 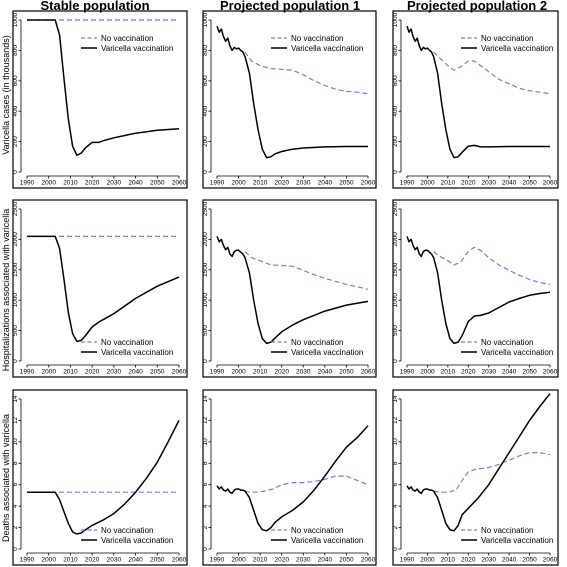 I want to click on y-tick-label: 10, so click(x=15, y=442).